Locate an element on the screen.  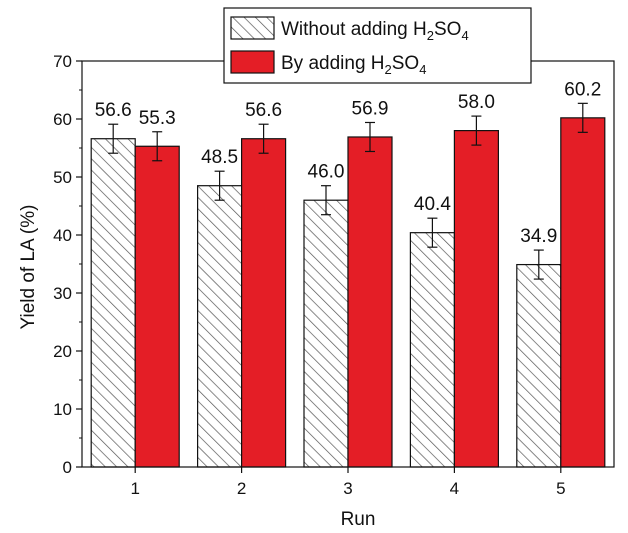
x-tick-label-2: 2 is located at coordinates (241, 488).